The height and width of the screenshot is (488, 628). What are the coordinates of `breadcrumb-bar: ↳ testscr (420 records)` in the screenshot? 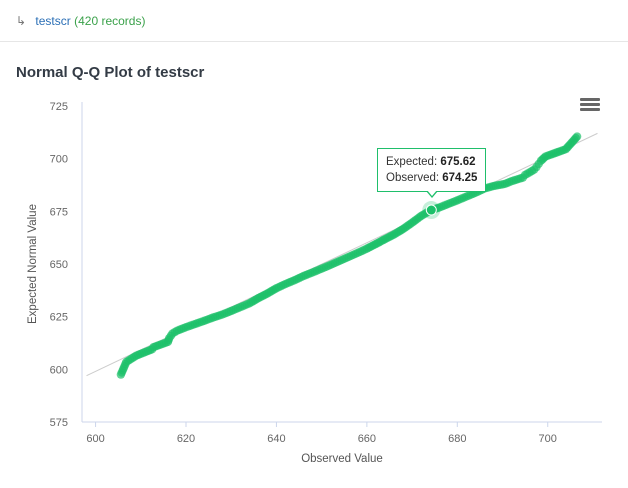 It's located at (314, 21).